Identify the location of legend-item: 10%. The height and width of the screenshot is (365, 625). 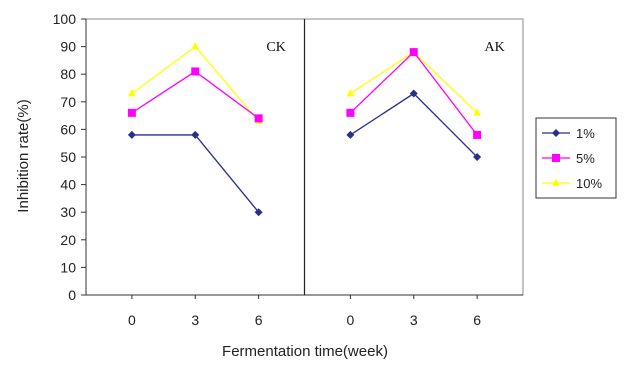
(572, 183).